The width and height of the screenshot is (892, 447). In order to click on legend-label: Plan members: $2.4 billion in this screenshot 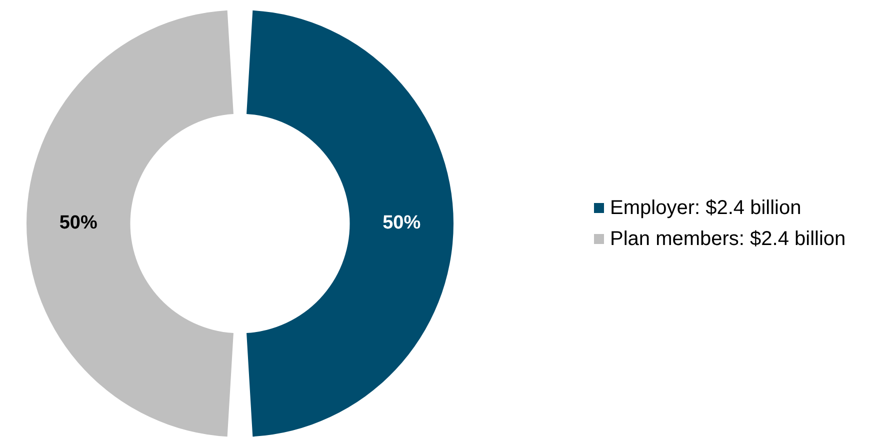, I will do `click(728, 239)`.